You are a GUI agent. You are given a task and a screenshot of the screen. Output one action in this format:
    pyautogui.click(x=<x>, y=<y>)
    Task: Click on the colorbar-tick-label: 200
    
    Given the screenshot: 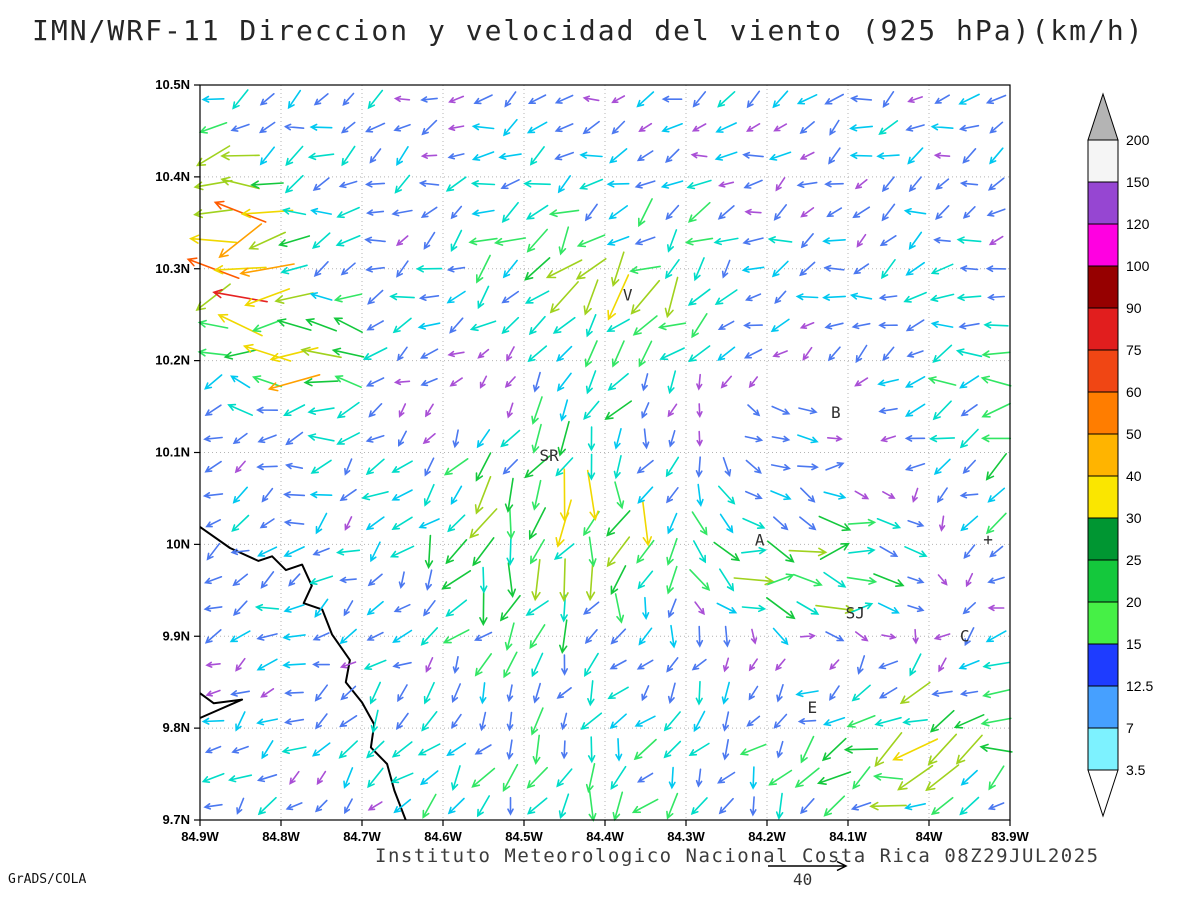 What is the action you would take?
    pyautogui.click(x=1138, y=140)
    